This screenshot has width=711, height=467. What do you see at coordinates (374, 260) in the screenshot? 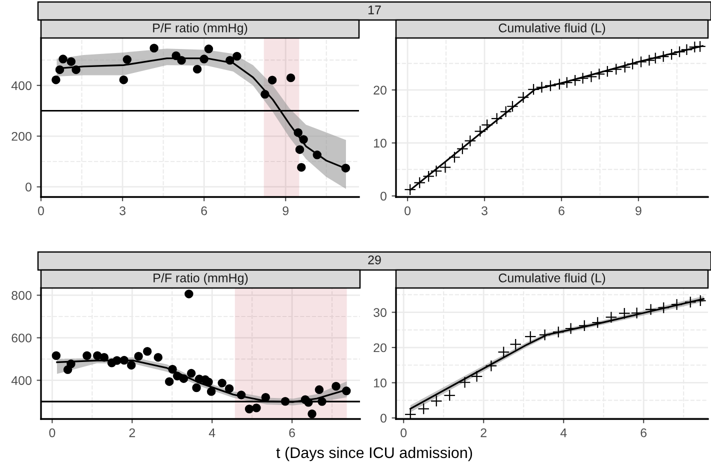
I see `text: 29` at bounding box center [374, 260].